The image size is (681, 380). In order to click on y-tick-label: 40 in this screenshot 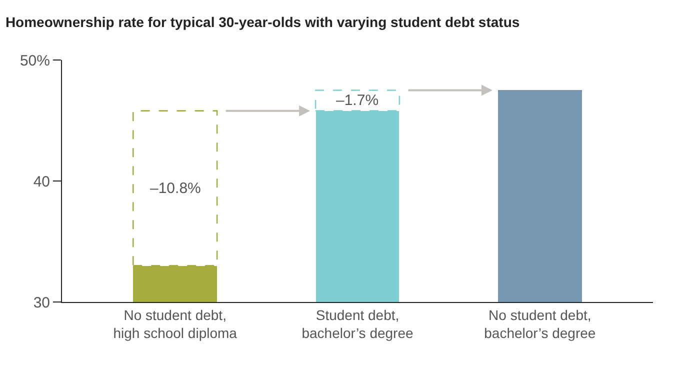, I will do `click(41, 181)`.